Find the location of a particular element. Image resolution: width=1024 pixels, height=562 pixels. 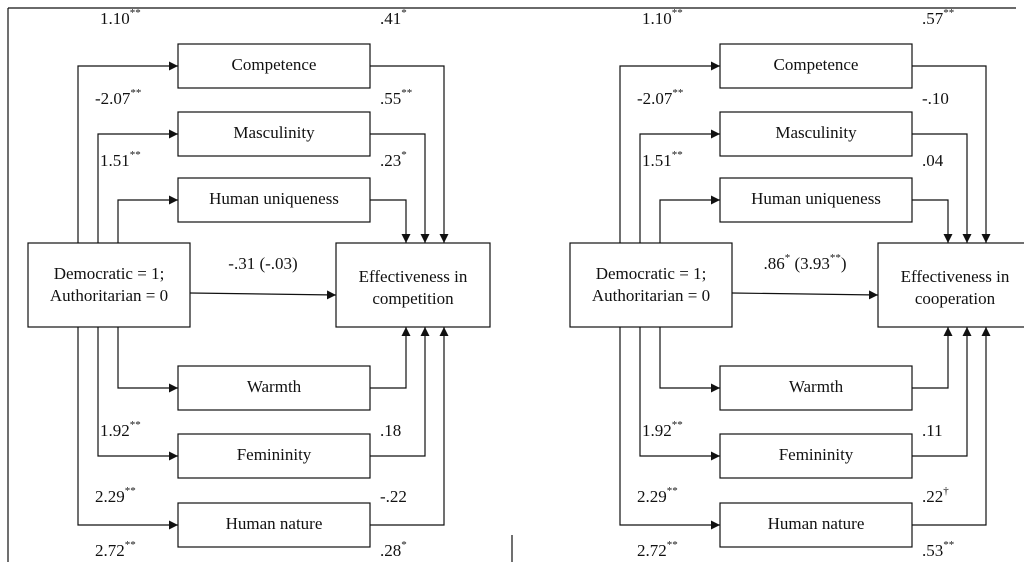

coefficient: -.31 (-.03) is located at coordinates (262, 263).